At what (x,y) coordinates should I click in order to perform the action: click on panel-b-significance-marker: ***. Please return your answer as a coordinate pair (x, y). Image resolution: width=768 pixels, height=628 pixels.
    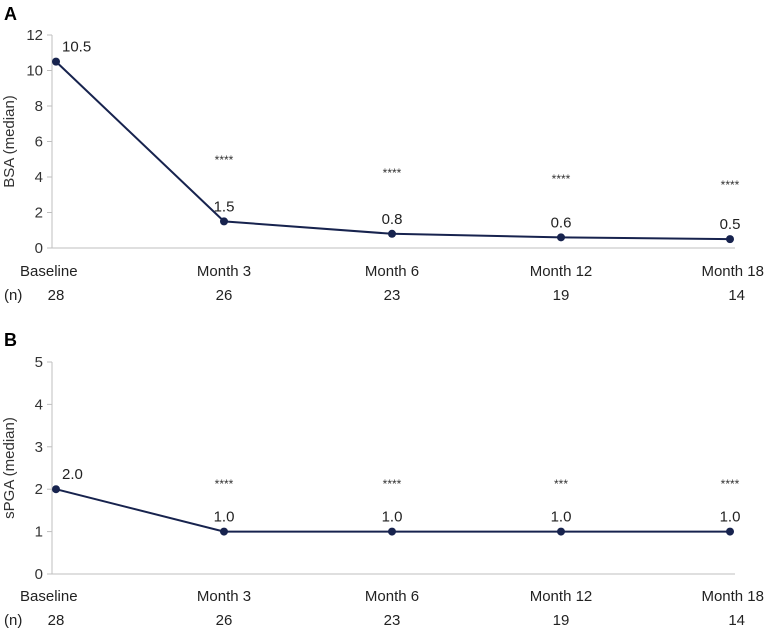
    Looking at the image, I should click on (561, 484).